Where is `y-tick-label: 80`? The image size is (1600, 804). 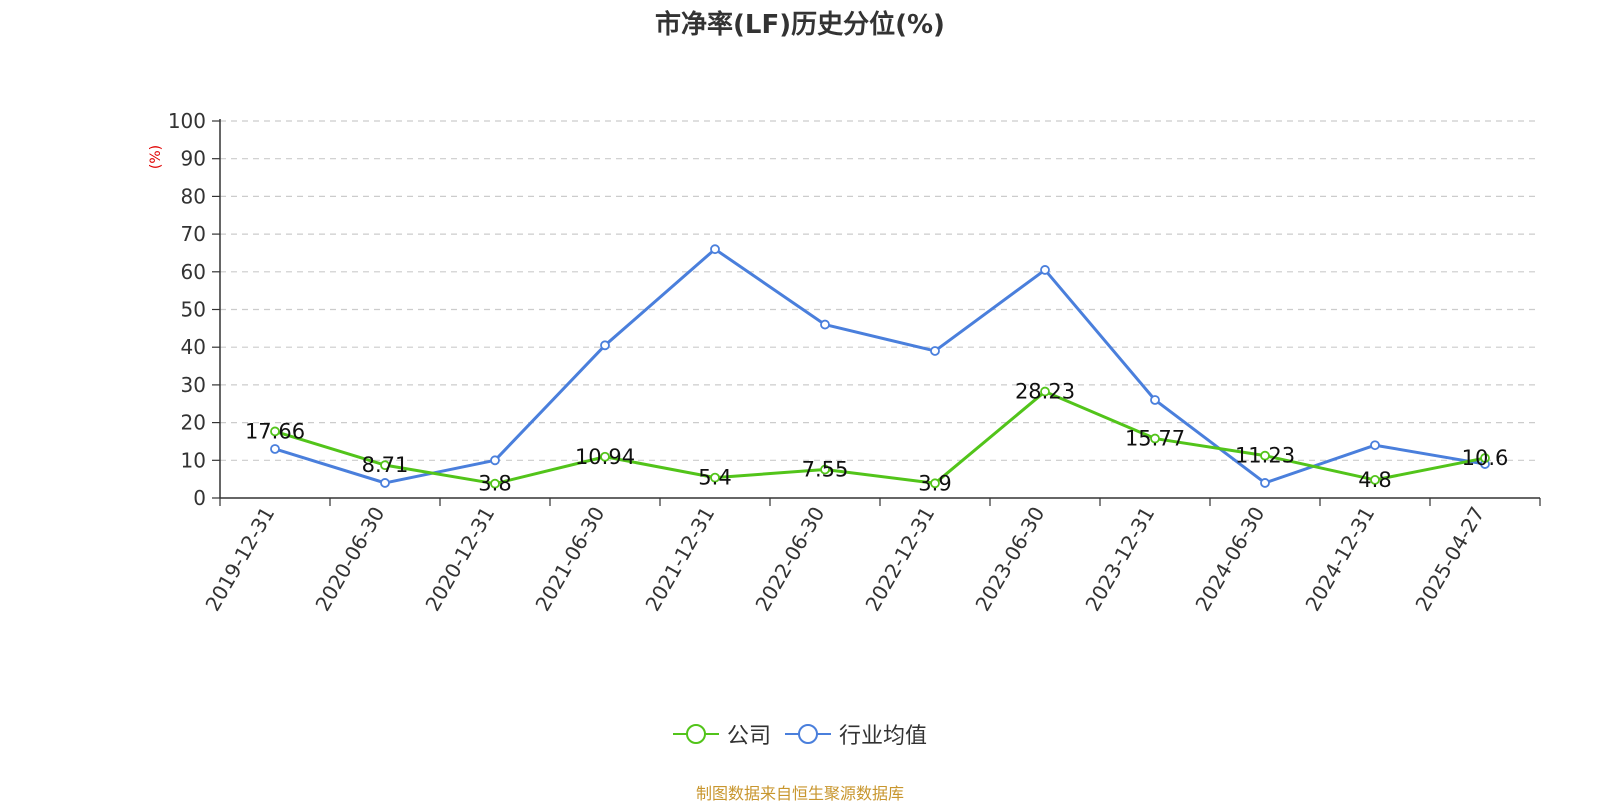
y-tick-label: 80 is located at coordinates (193, 196).